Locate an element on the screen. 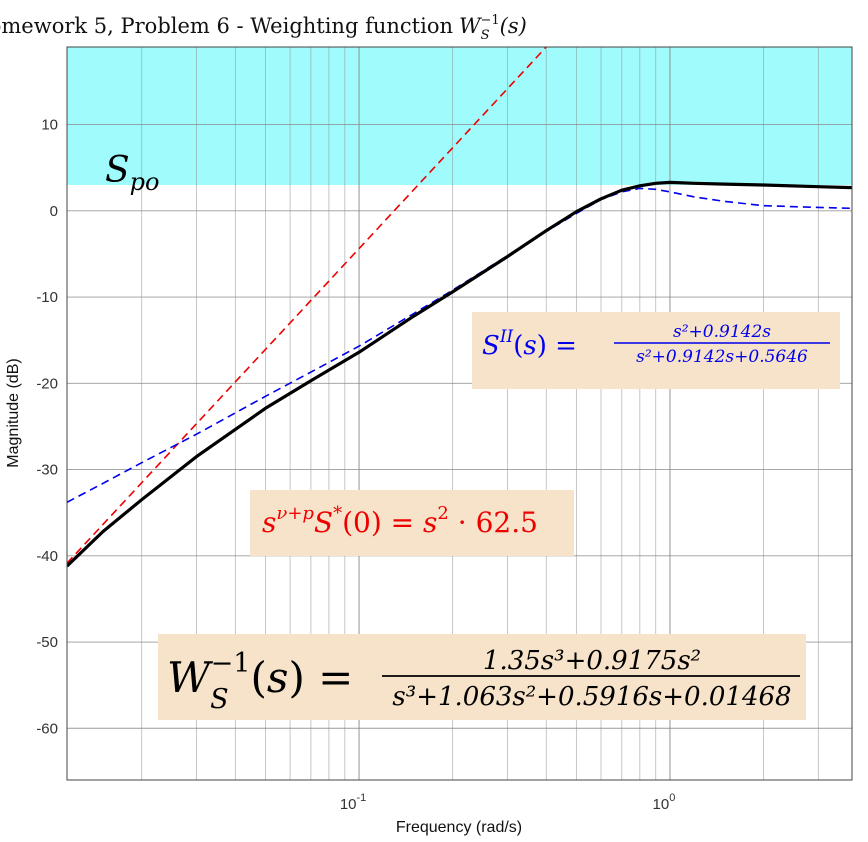 The height and width of the screenshot is (842, 868). title-sub: S is located at coordinates (485, 35).